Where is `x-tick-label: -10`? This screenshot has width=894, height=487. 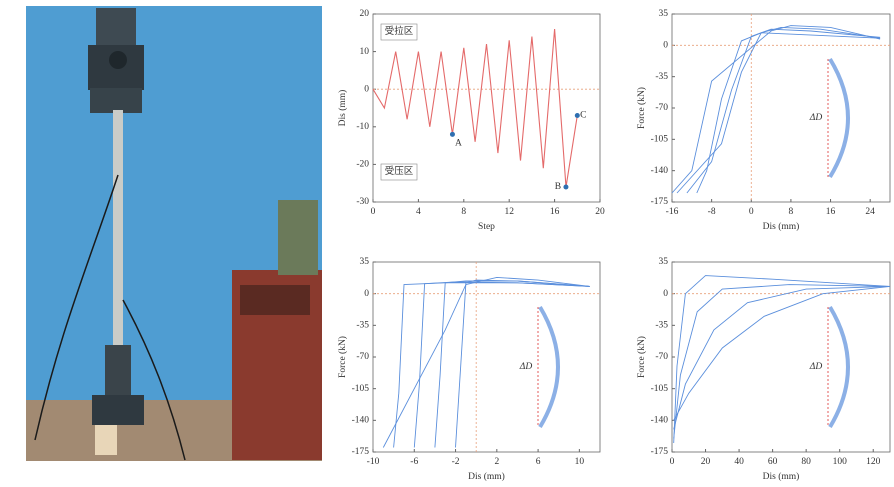 x-tick-label: -10 is located at coordinates (373, 462).